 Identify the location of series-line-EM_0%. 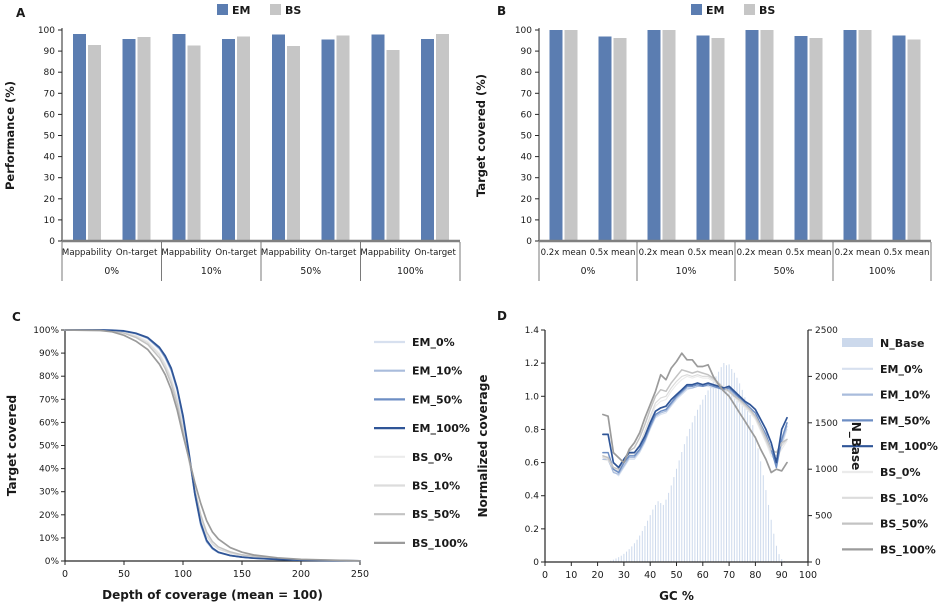
(212, 445).